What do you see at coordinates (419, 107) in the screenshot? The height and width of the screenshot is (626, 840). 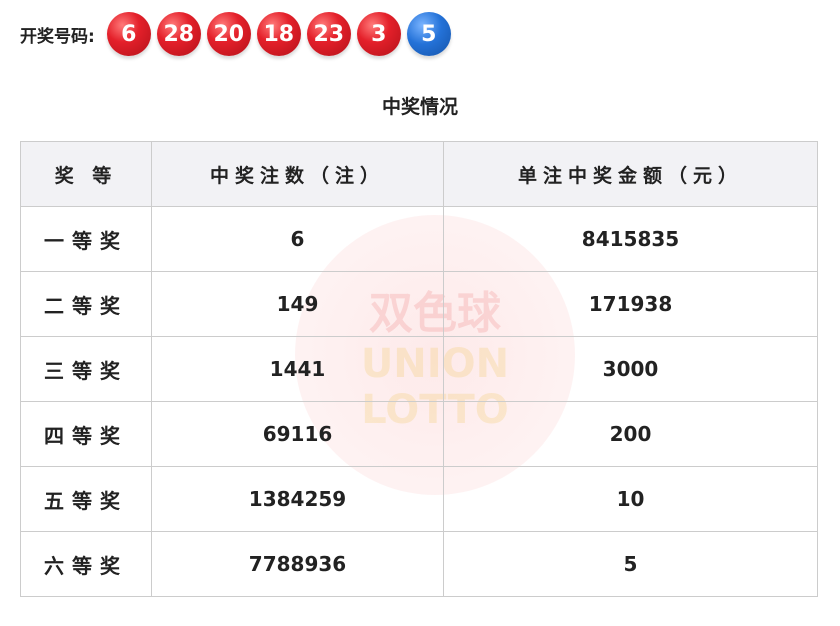 I see `page-title: 中奖情况` at bounding box center [419, 107].